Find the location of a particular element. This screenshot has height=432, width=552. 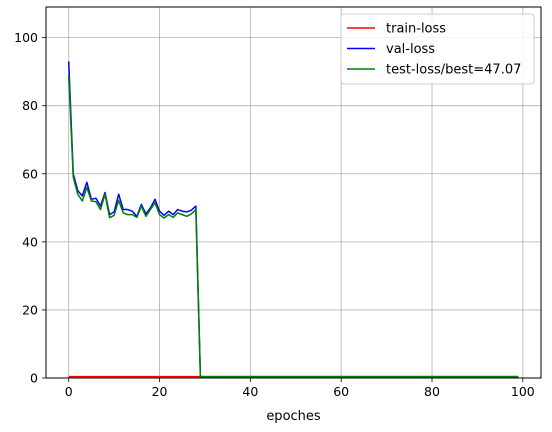

x-tick-label: 20 is located at coordinates (160, 391).